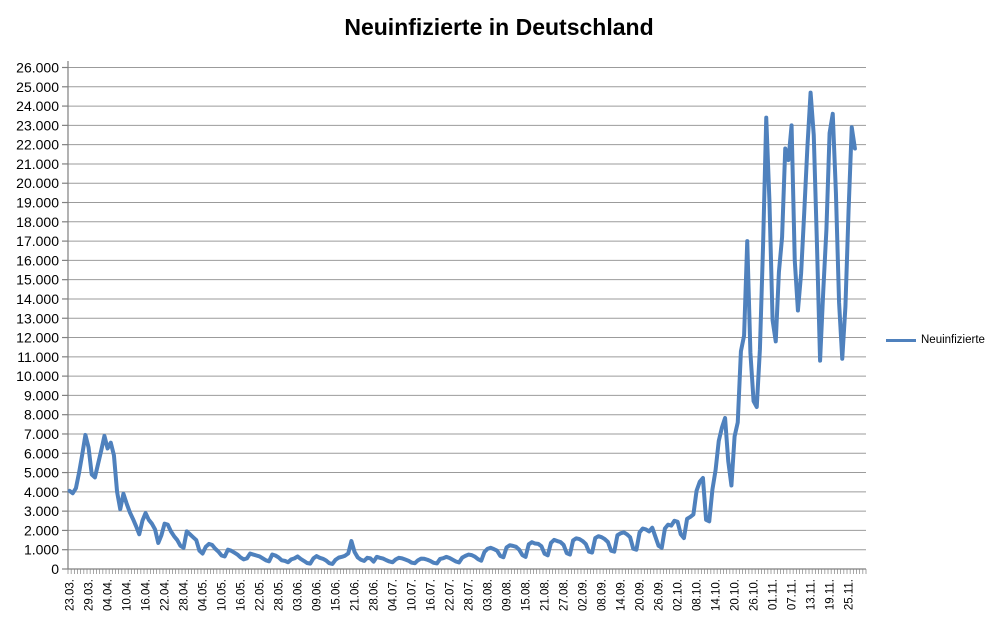 The image size is (998, 636). Describe the element at coordinates (375, 595) in the screenshot. I see `x-tick-label: 28.06.` at that location.